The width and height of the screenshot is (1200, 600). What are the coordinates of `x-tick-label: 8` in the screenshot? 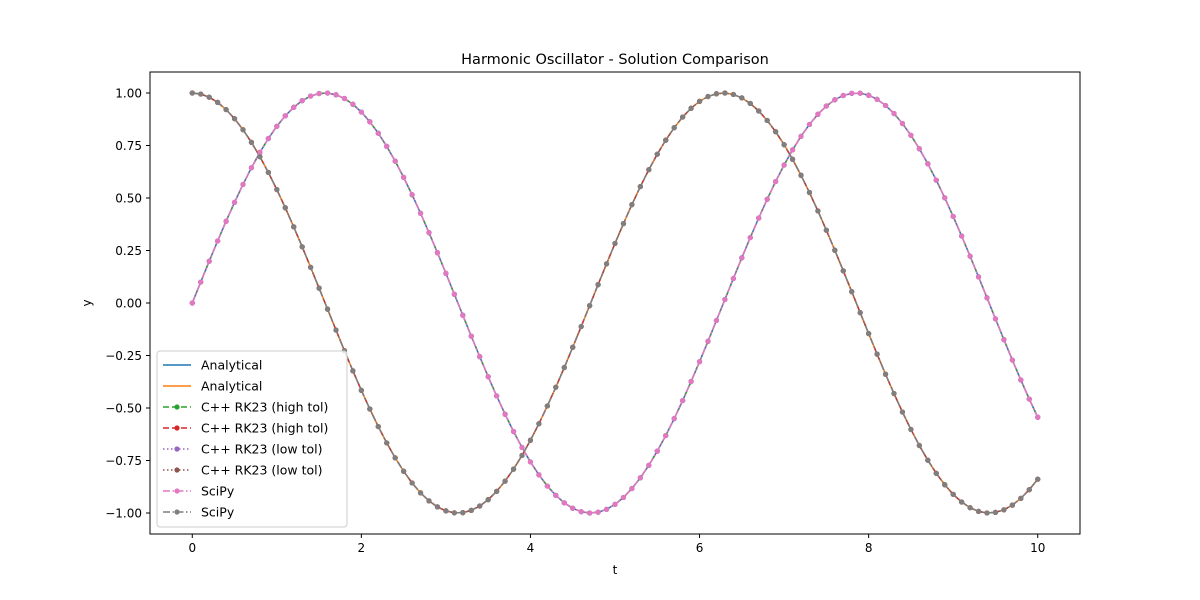 It's located at (869, 548).